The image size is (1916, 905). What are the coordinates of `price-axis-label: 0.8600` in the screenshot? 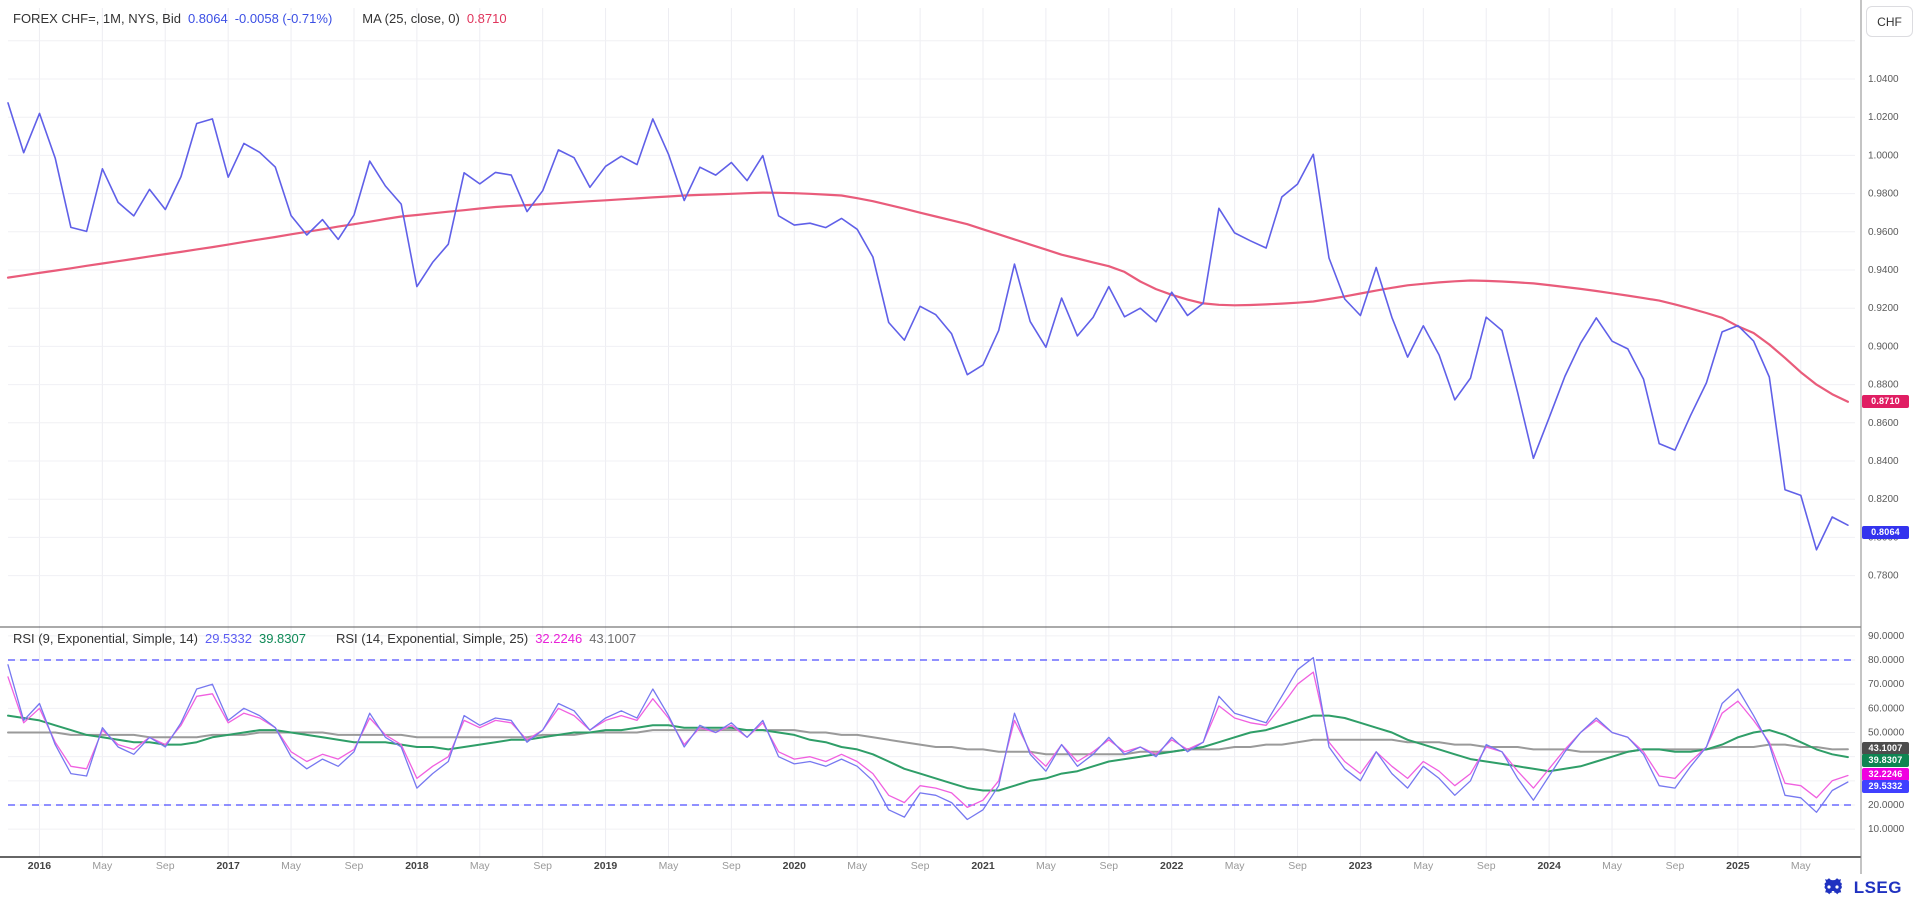 It's located at (1883, 423).